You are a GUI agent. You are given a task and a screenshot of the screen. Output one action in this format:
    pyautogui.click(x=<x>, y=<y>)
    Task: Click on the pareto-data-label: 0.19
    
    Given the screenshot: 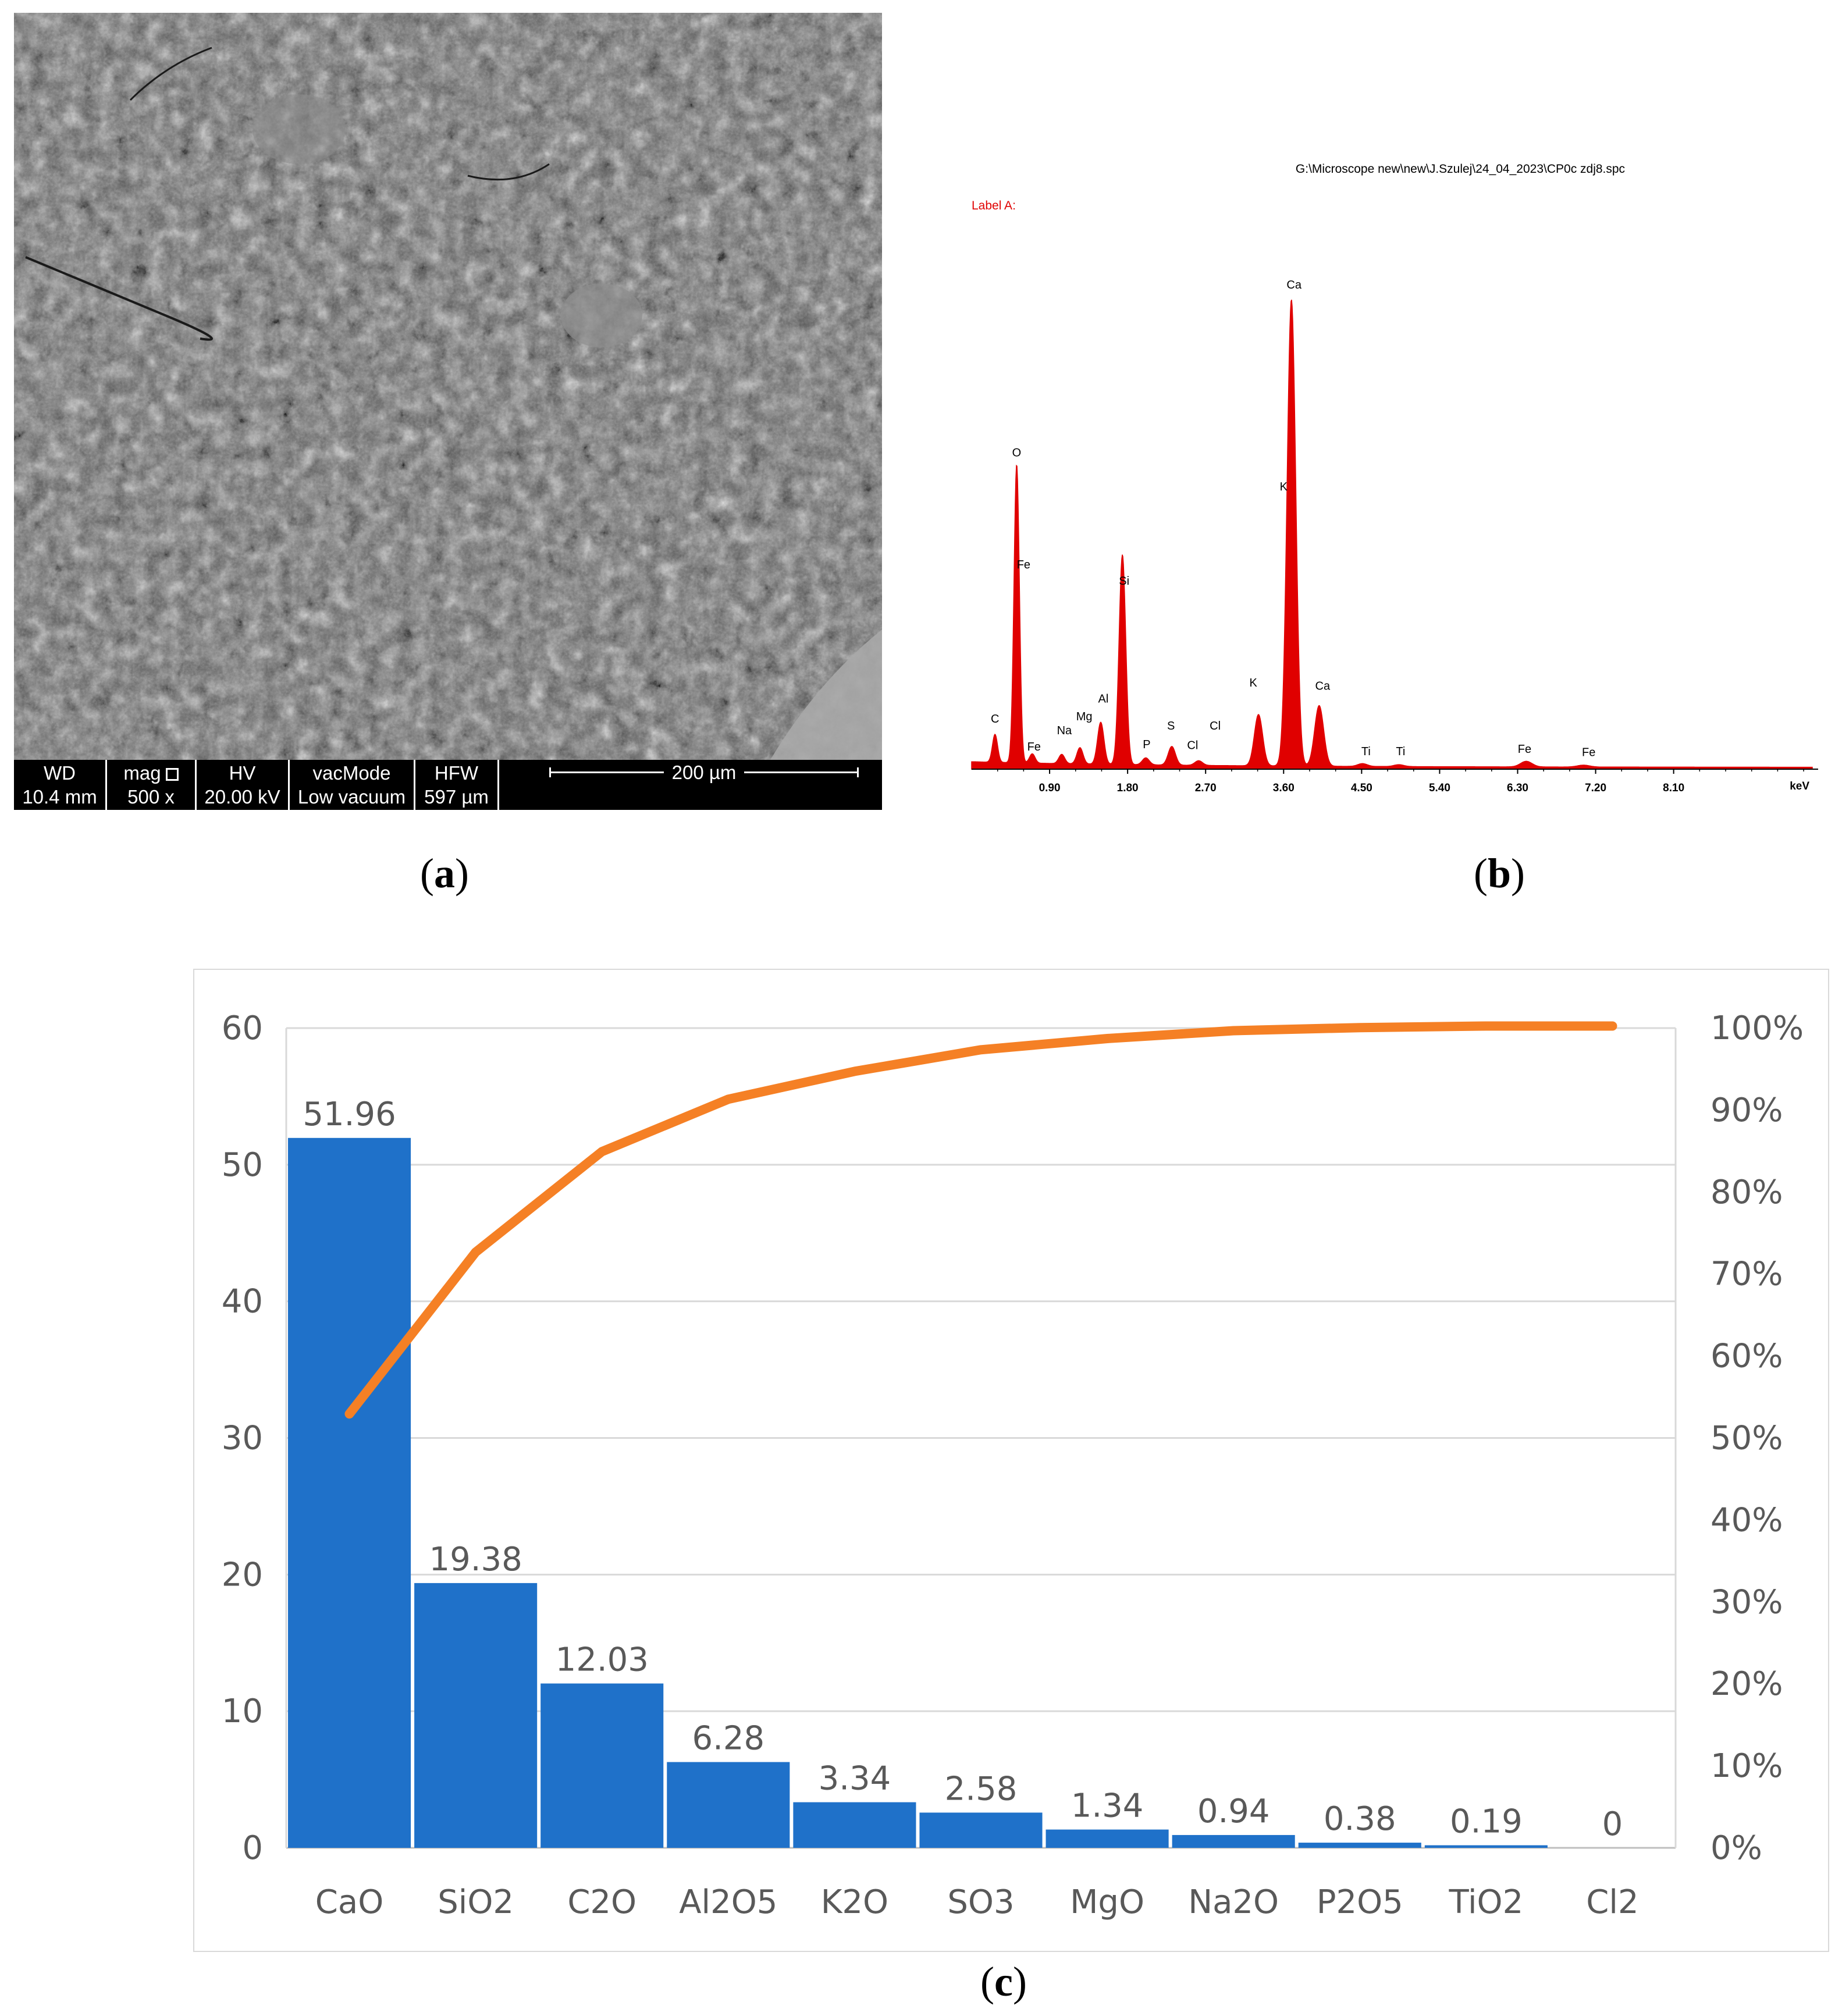 What is the action you would take?
    pyautogui.click(x=1486, y=1822)
    